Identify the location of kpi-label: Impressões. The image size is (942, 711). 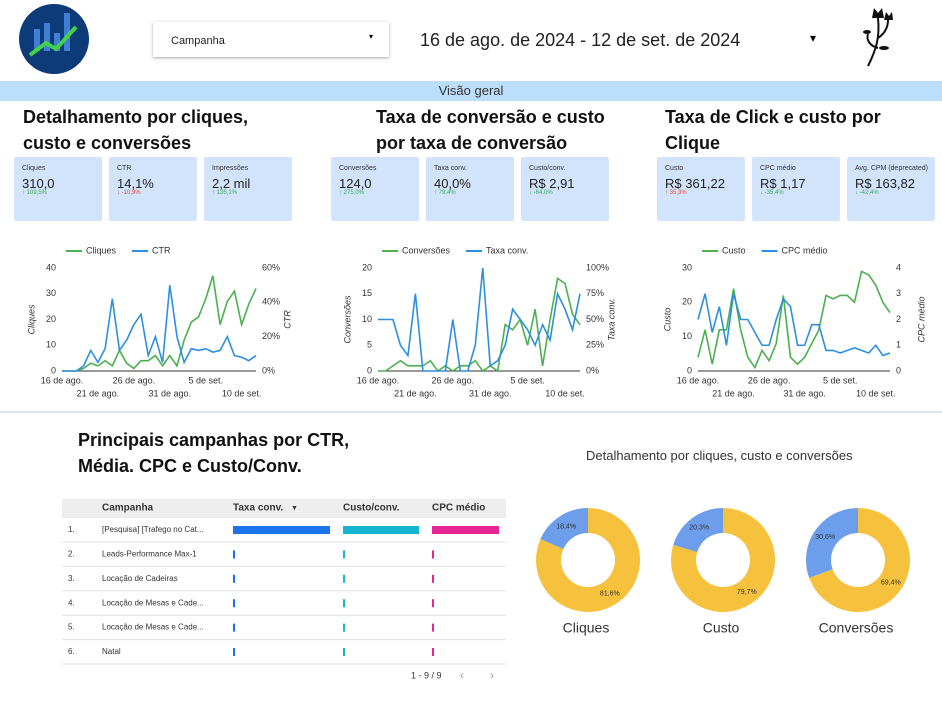
(230, 168).